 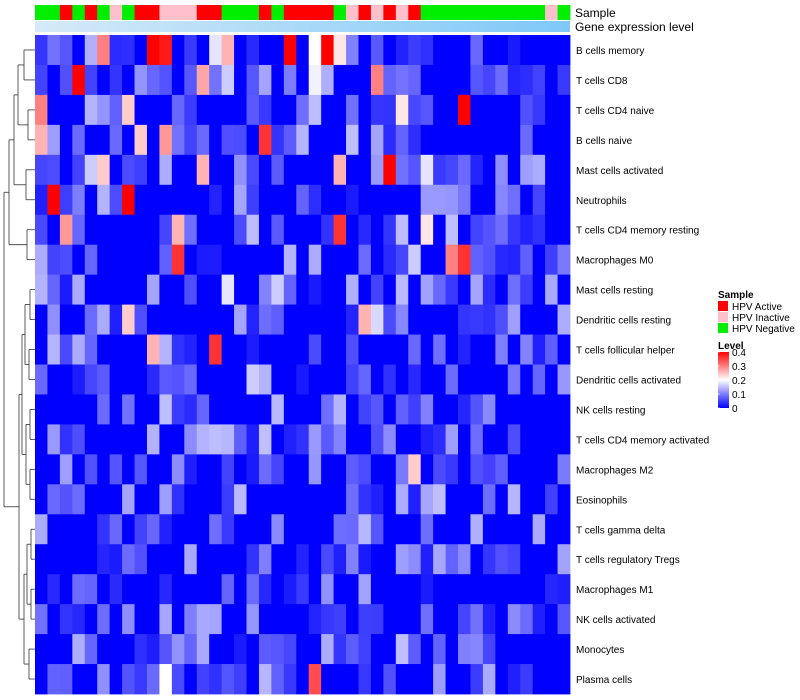 What do you see at coordinates (595, 13) in the screenshot?
I see `sample-track-label: Sample` at bounding box center [595, 13].